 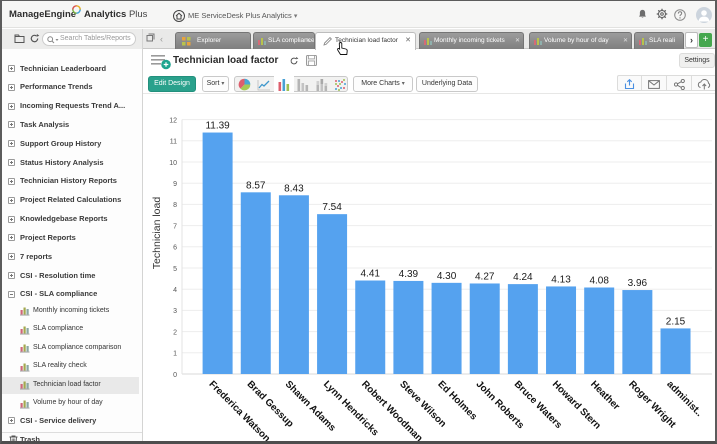 What do you see at coordinates (175, 290) in the screenshot?
I see `svg-text: 4` at bounding box center [175, 290].